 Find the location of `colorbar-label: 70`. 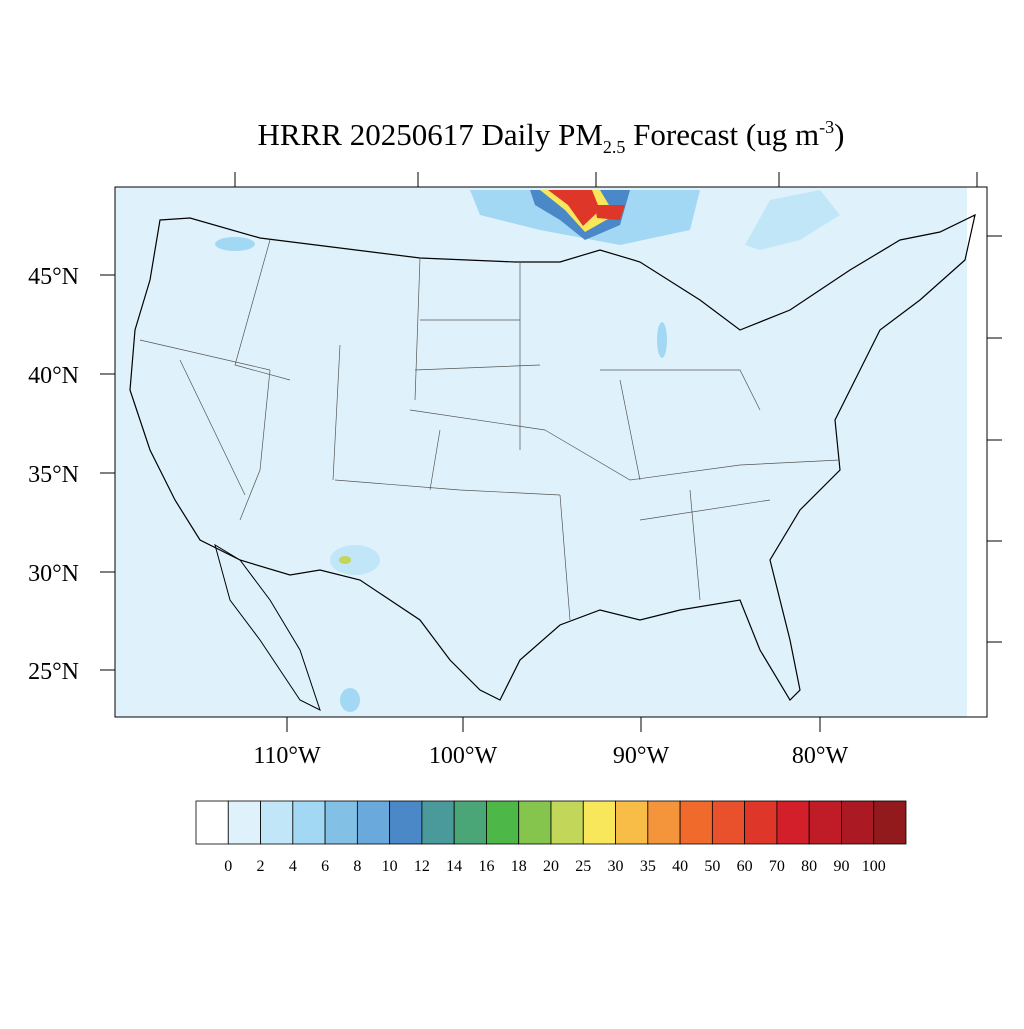

colorbar-label: 70 is located at coordinates (777, 866).